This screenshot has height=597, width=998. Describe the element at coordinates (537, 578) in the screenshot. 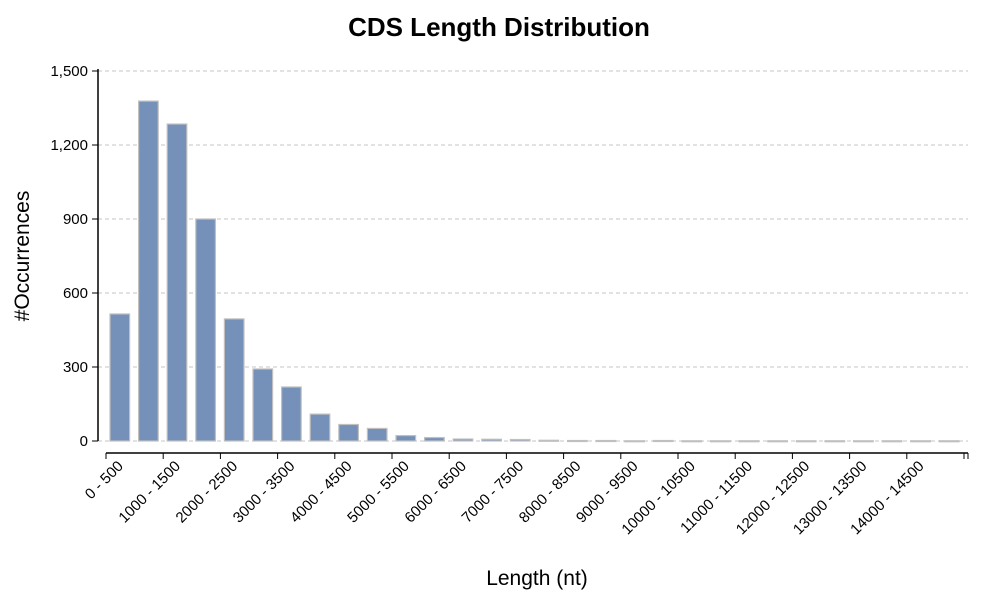

I see `x-axis-label: Length (nt)` at that location.